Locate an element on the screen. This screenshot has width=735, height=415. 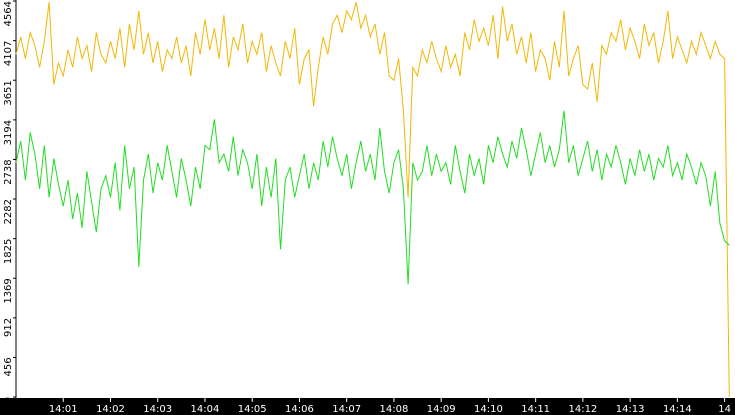
x-axis-band is located at coordinates (367, 406).